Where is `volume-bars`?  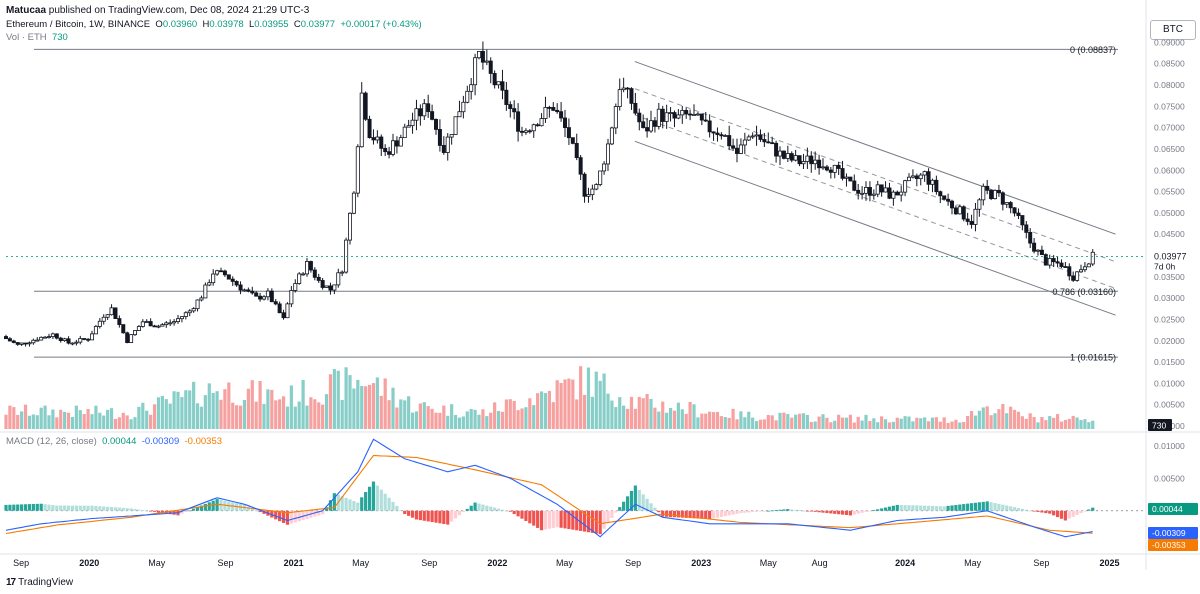 volume-bars is located at coordinates (549, 397).